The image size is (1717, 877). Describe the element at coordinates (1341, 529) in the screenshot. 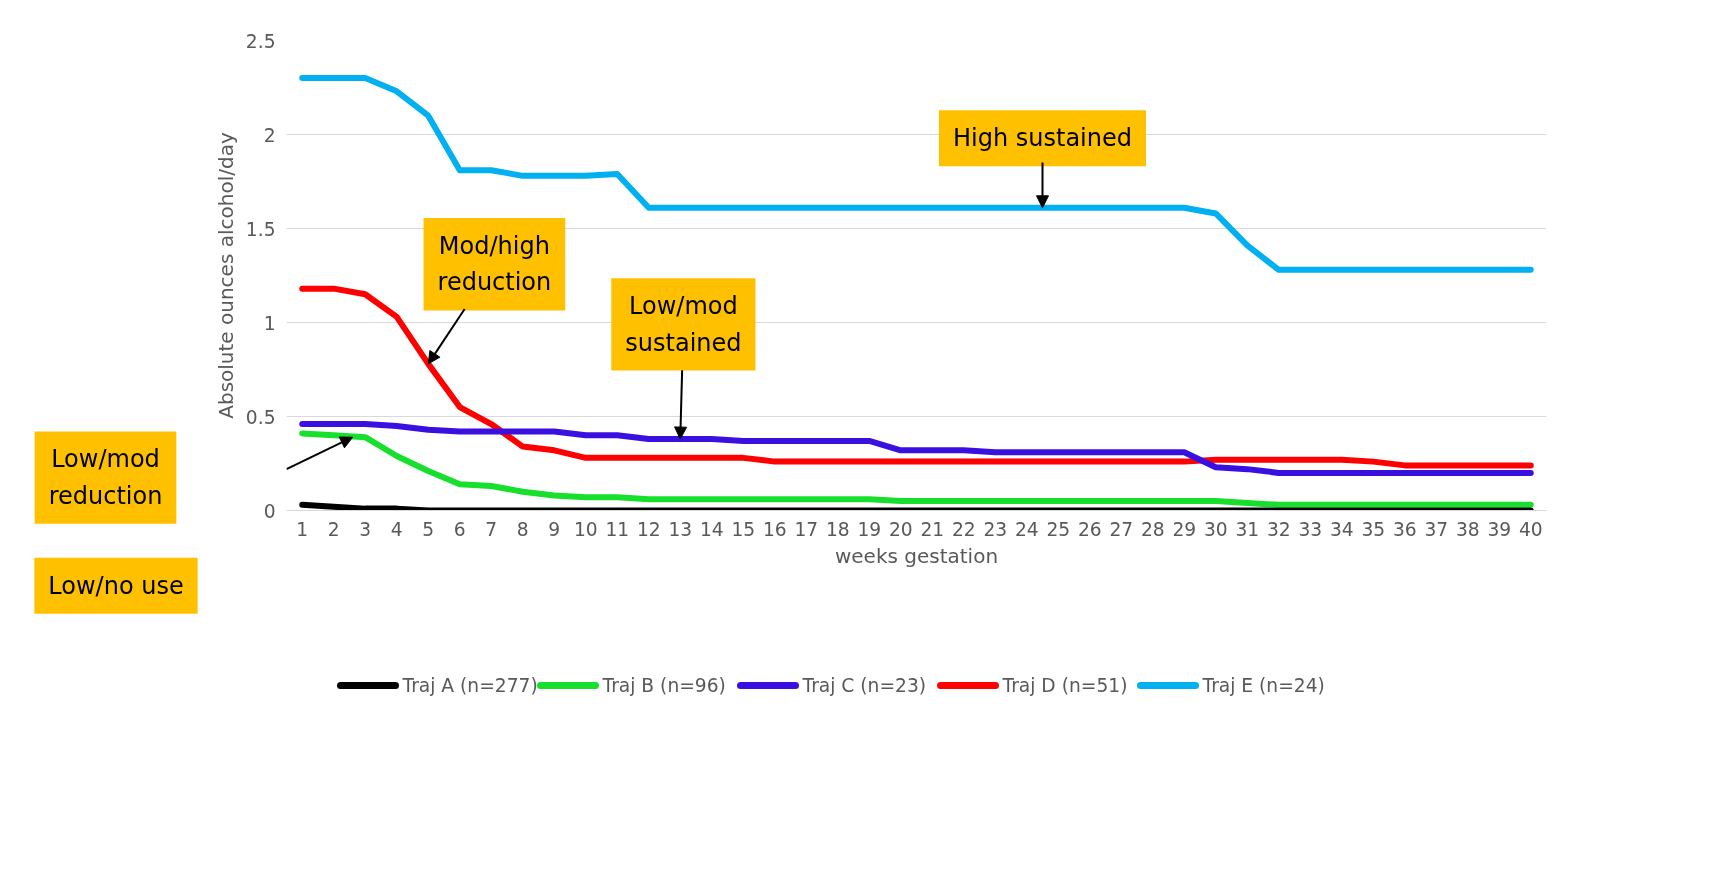

I see `x-tick-label: 34` at that location.